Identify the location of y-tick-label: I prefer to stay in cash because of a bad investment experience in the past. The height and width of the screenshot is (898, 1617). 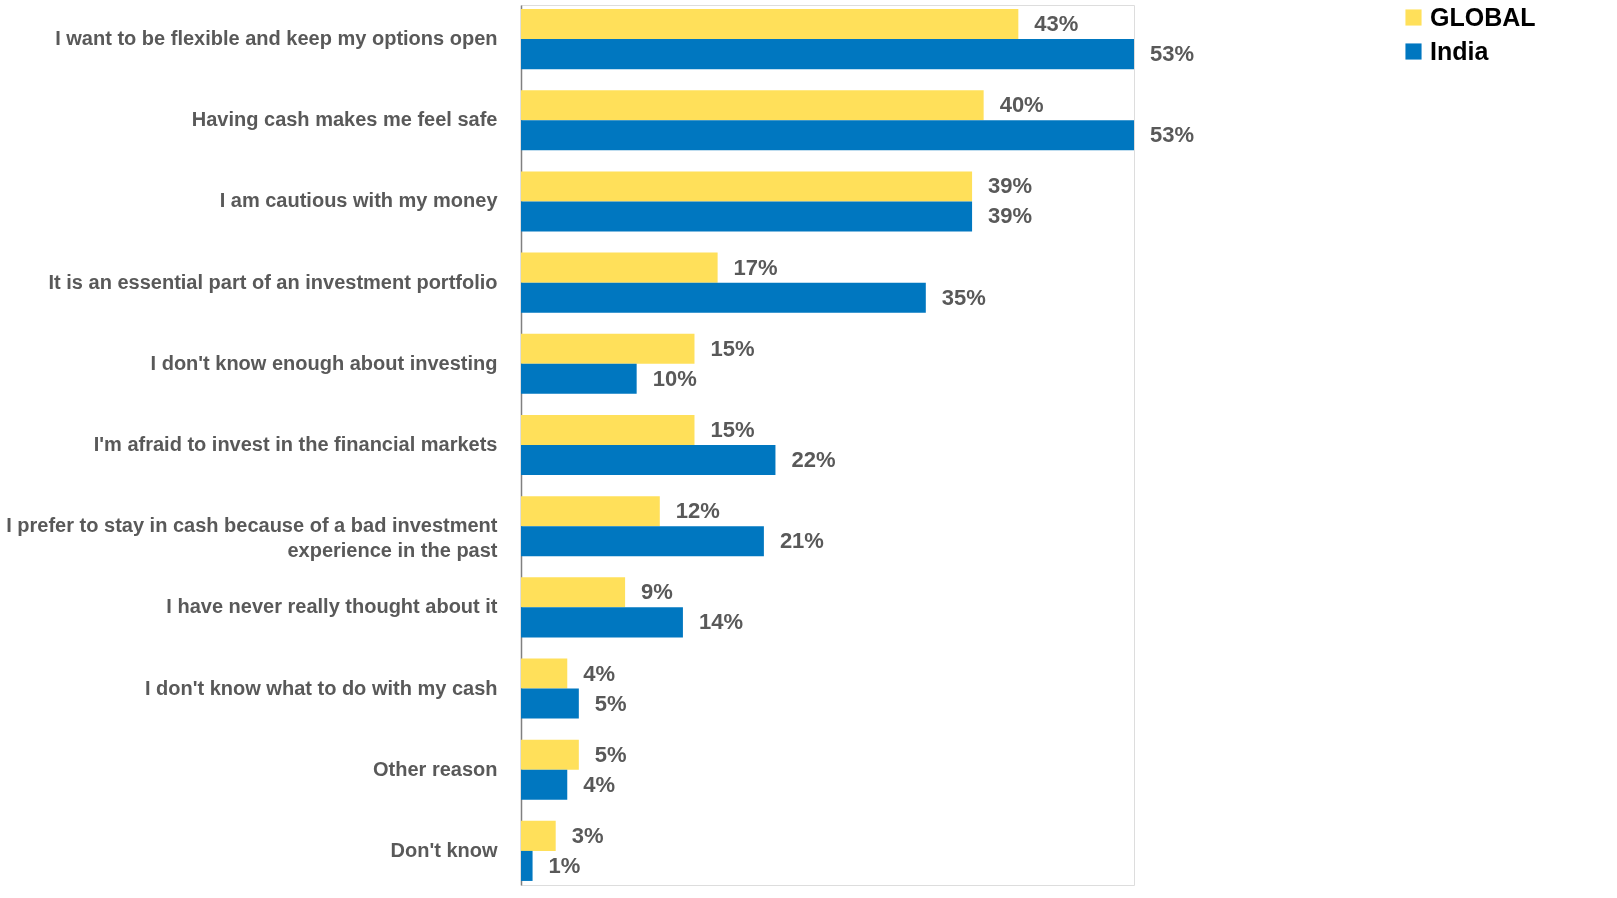
(252, 538).